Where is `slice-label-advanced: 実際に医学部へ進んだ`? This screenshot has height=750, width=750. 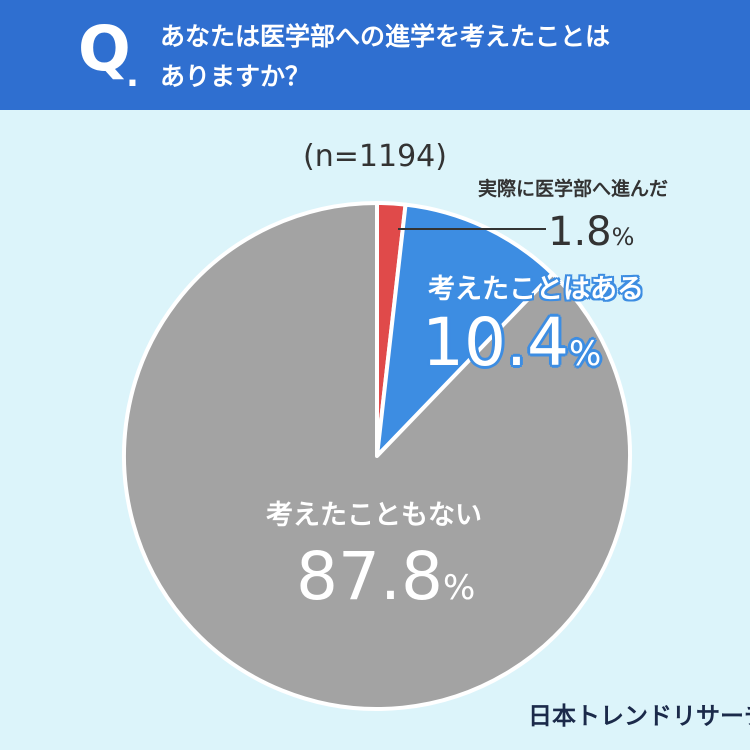
slice-label-advanced: 実際に医学部へ進んだ is located at coordinates (573, 189).